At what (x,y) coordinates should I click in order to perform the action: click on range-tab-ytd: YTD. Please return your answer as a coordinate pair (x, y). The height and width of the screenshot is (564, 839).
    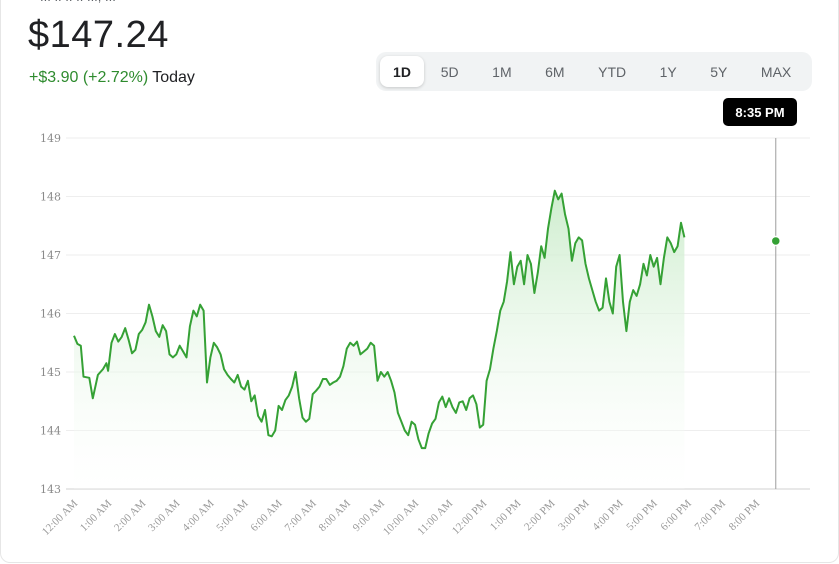
    Looking at the image, I should click on (612, 71).